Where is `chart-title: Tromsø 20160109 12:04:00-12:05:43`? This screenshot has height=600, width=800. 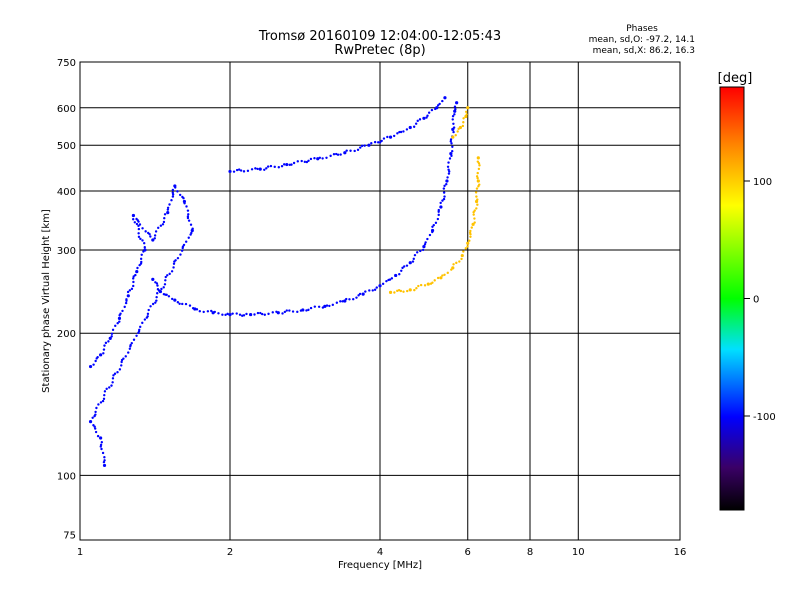 chart-title: Tromsø 20160109 12:04:00-12:05:43 is located at coordinates (379, 36).